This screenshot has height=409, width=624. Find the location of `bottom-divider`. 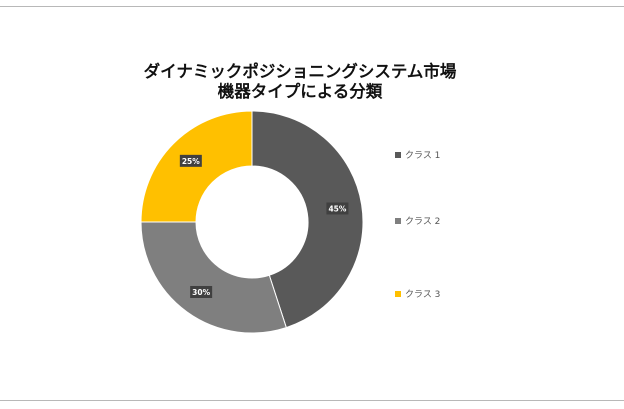

bottom-divider is located at coordinates (312, 400).